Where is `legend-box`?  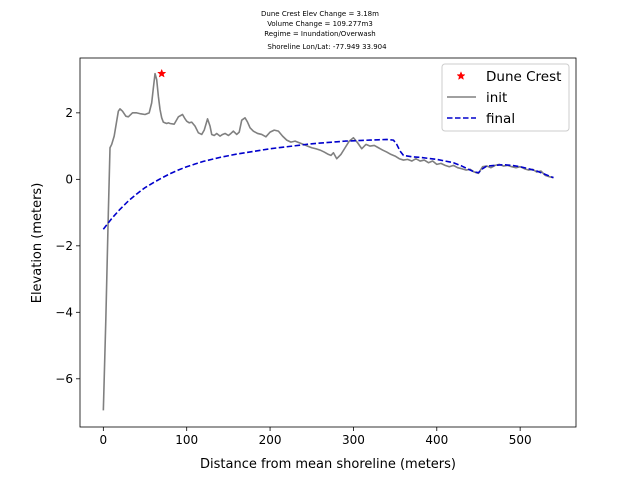
legend-box is located at coordinates (505, 97).